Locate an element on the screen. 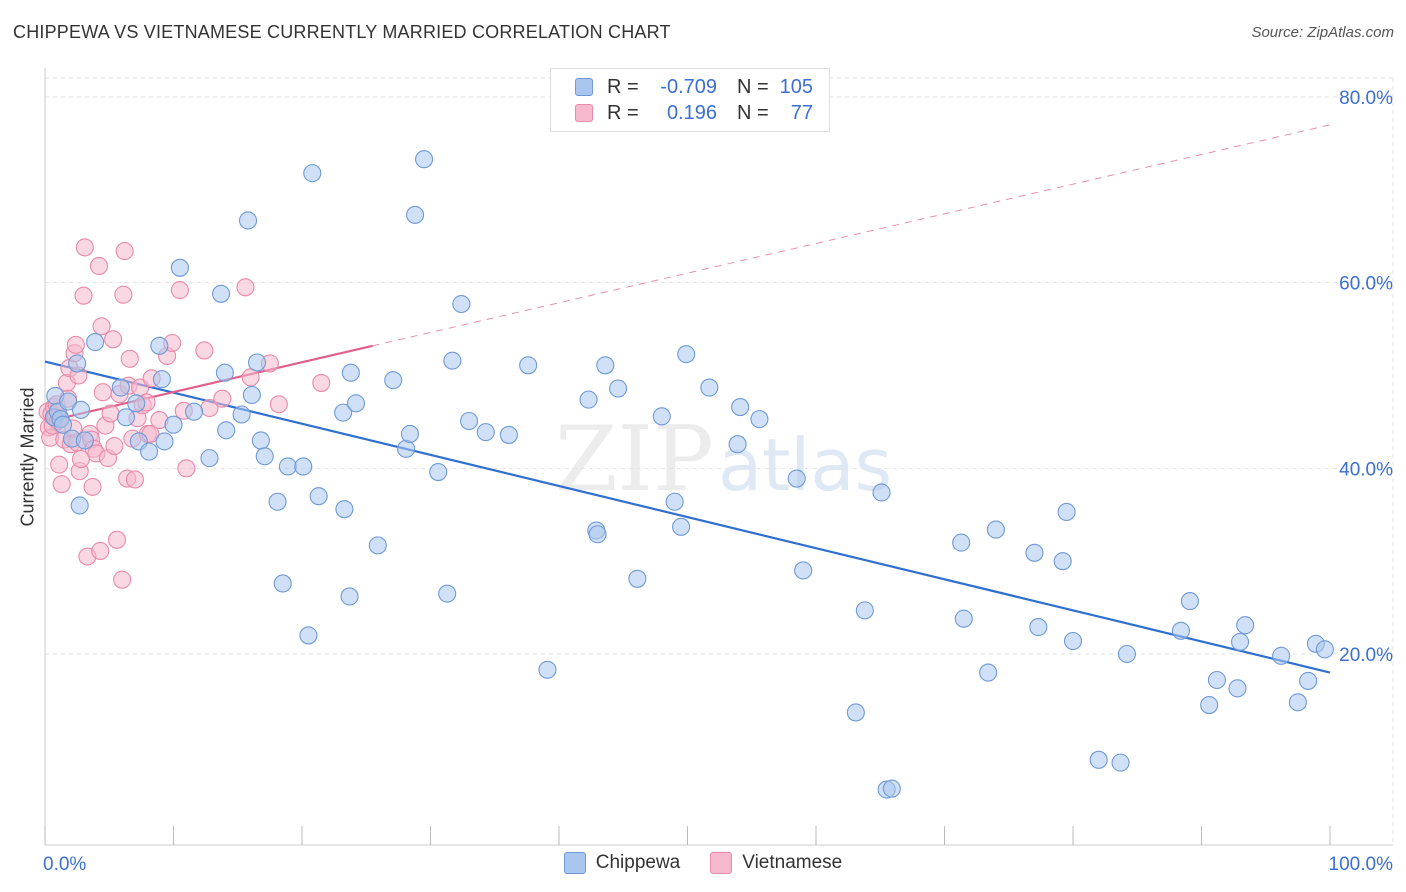 The image size is (1406, 892). n-value: 105 is located at coordinates (796, 86).